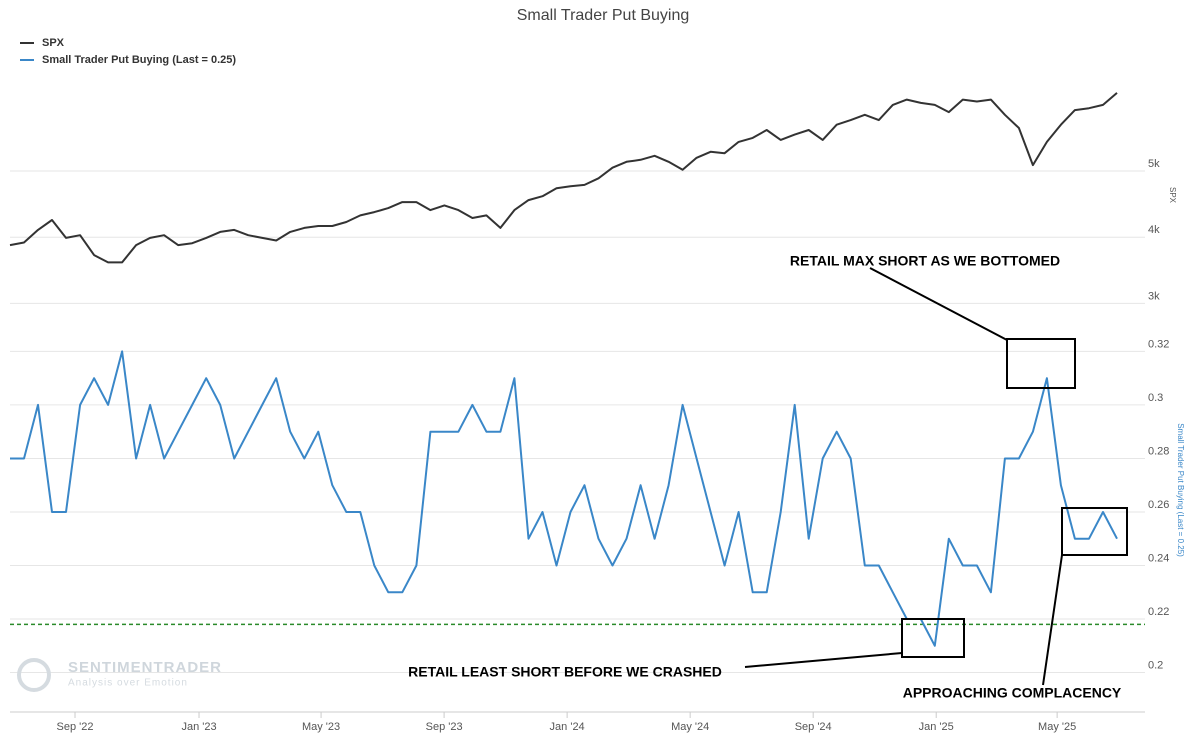 Image resolution: width=1200 pixels, height=750 pixels. I want to click on x-tick-label: Sep '23, so click(444, 727).